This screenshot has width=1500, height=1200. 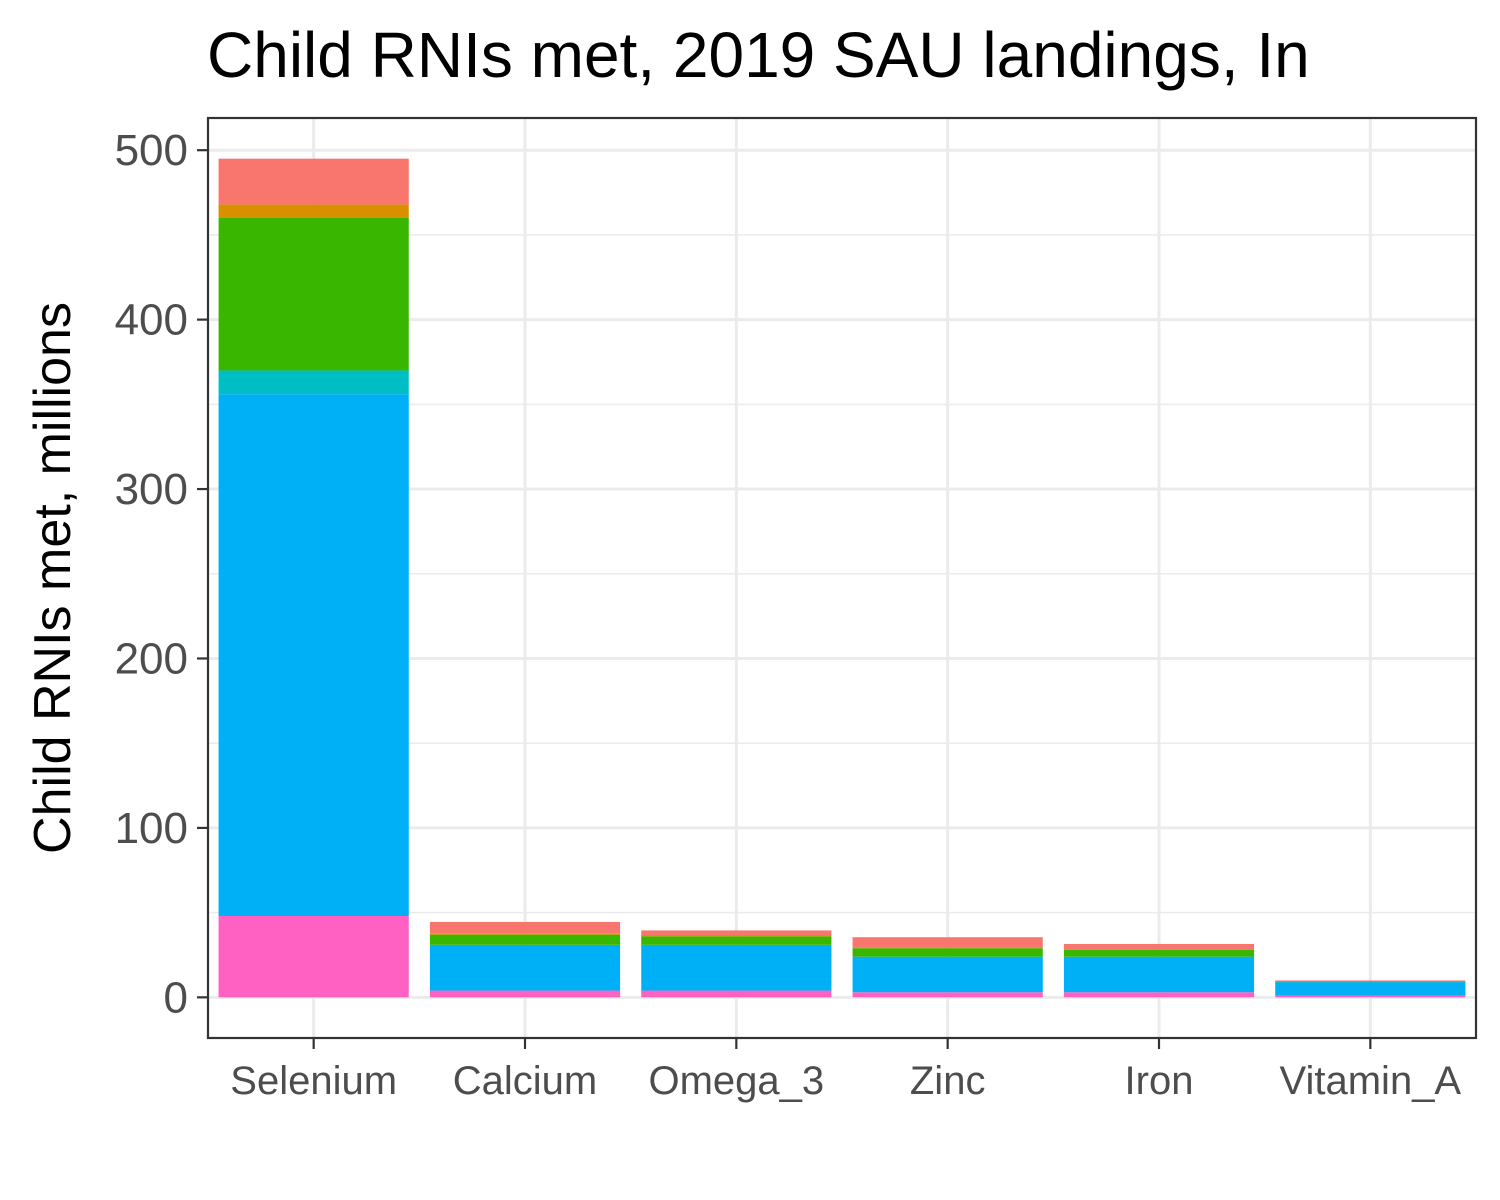 I want to click on chart-title: Child RNIs met, 2019 SAU landings, In, so click(x=758, y=55).